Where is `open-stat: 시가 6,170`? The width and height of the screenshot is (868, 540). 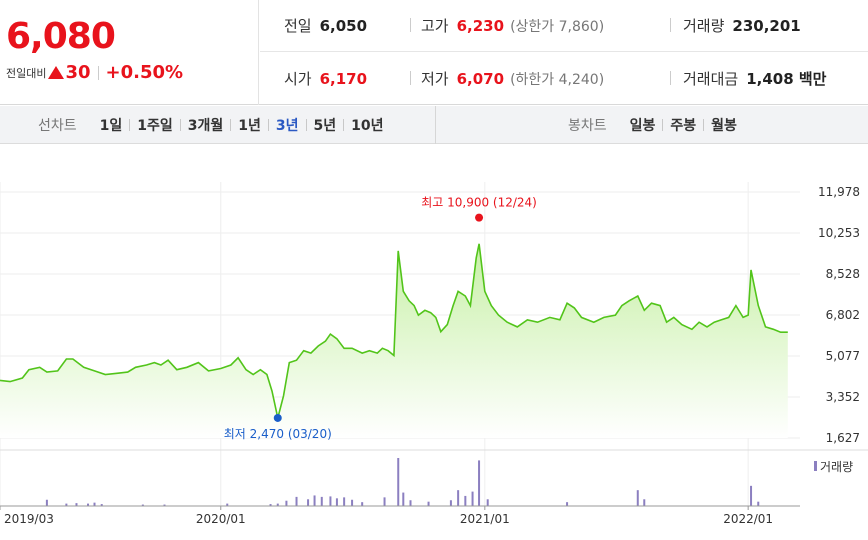 open-stat: 시가 6,170 is located at coordinates (325, 78).